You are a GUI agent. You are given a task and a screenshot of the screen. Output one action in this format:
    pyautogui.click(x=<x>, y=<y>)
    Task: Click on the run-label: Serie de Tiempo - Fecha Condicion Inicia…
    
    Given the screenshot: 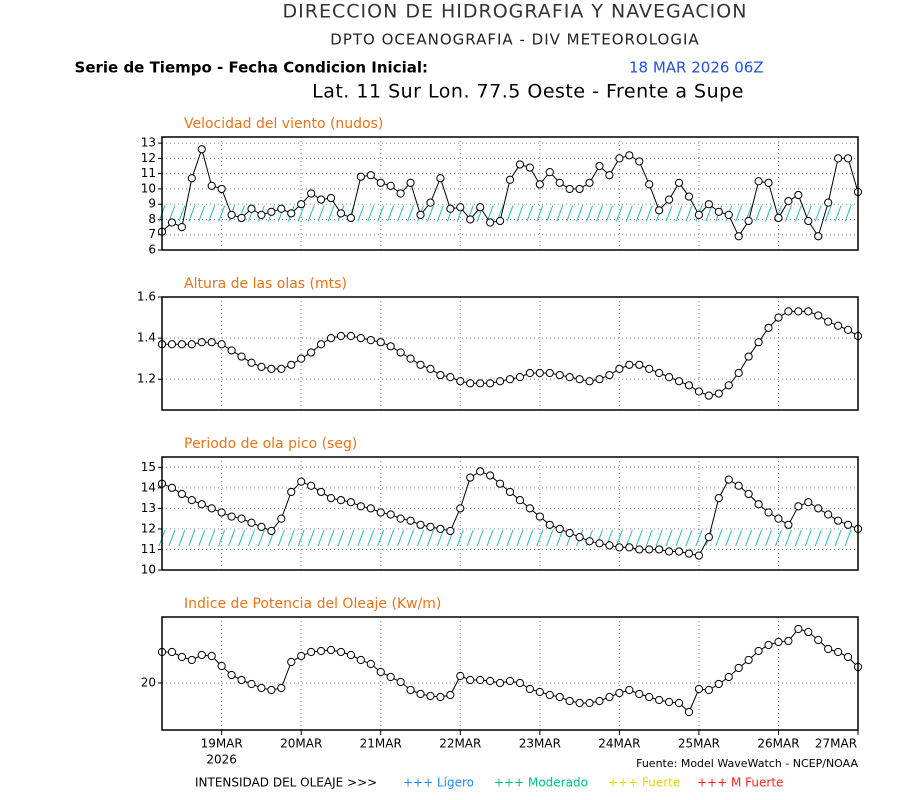 What is the action you would take?
    pyautogui.click(x=251, y=68)
    